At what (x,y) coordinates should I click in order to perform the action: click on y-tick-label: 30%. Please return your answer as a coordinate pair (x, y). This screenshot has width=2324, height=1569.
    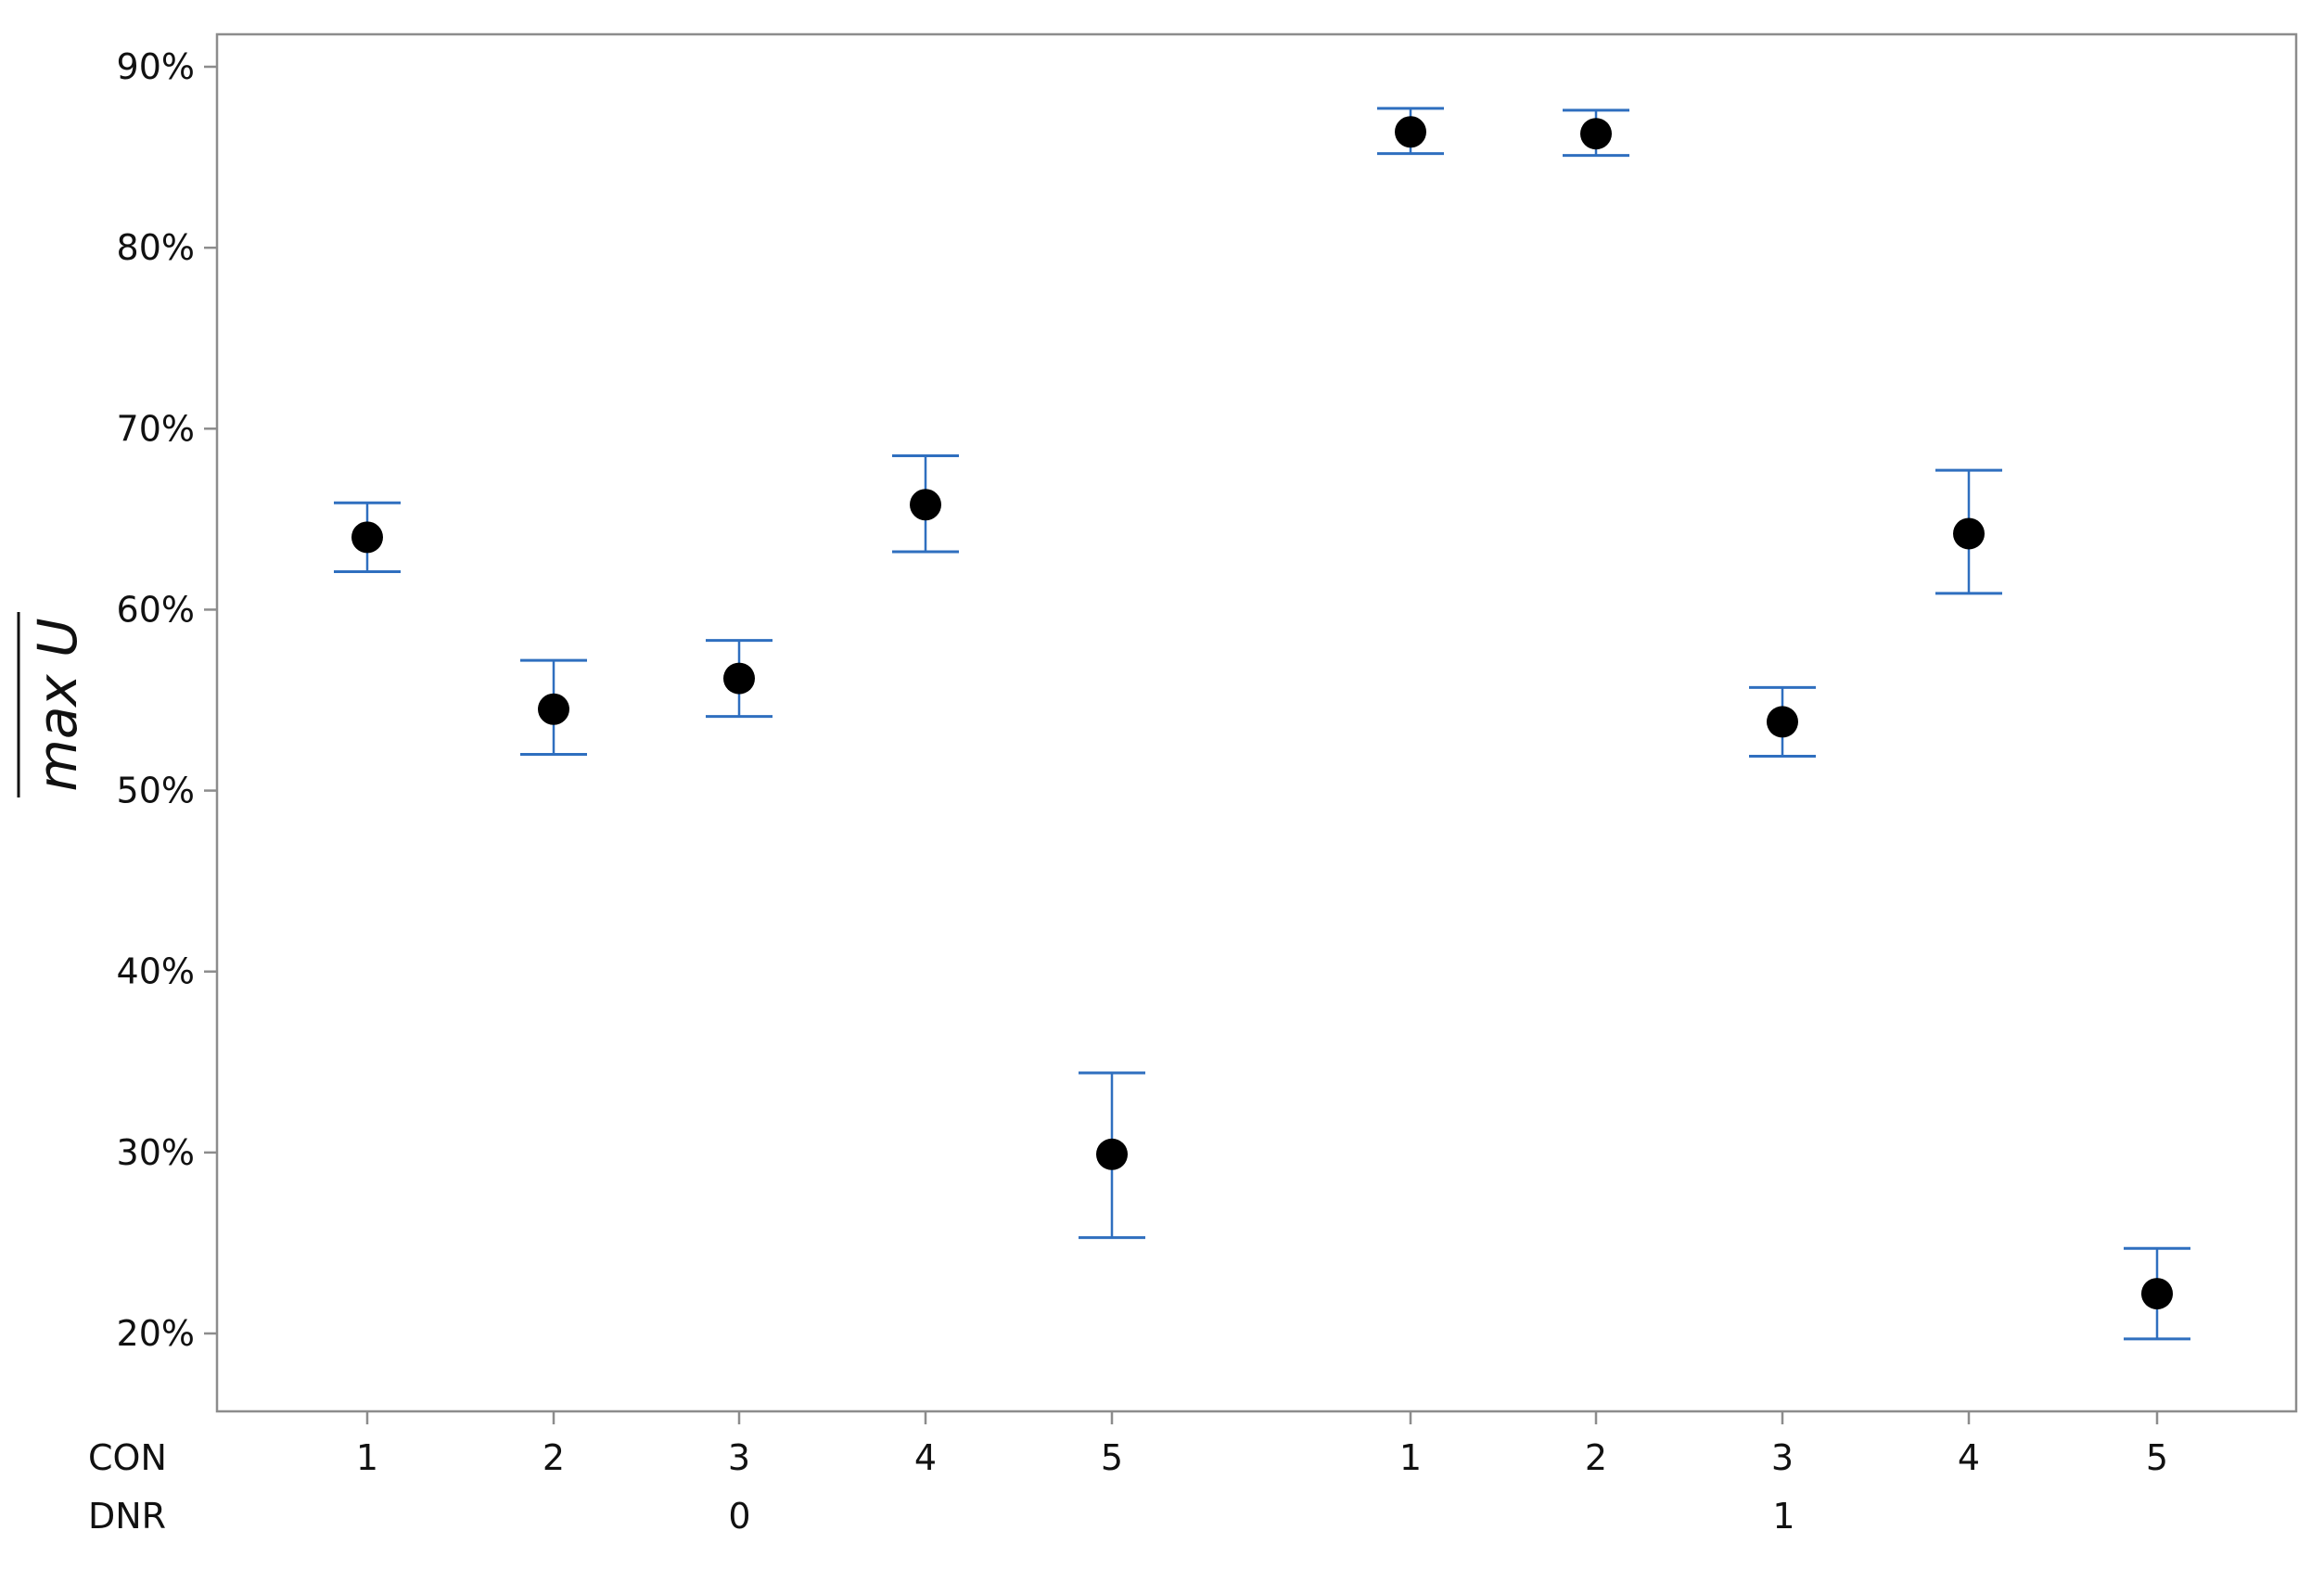
    Looking at the image, I should click on (156, 1152).